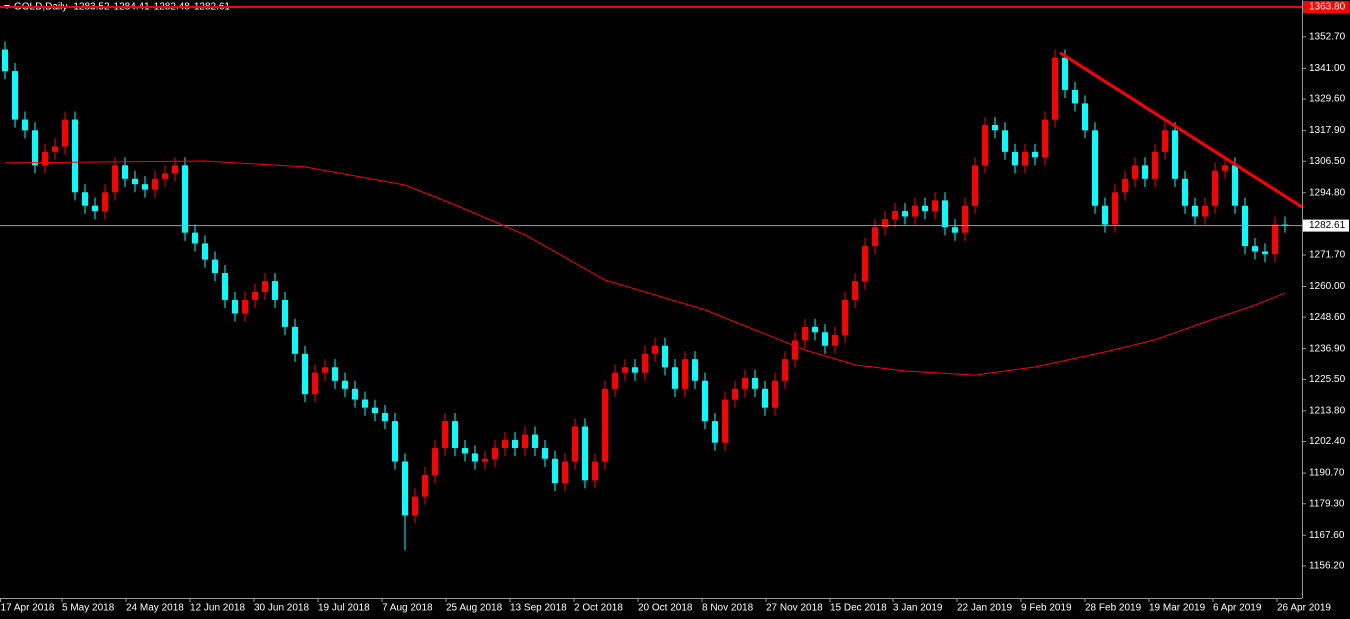 The width and height of the screenshot is (1350, 619). I want to click on x-tick-label: 25 Aug 2018, so click(474, 608).